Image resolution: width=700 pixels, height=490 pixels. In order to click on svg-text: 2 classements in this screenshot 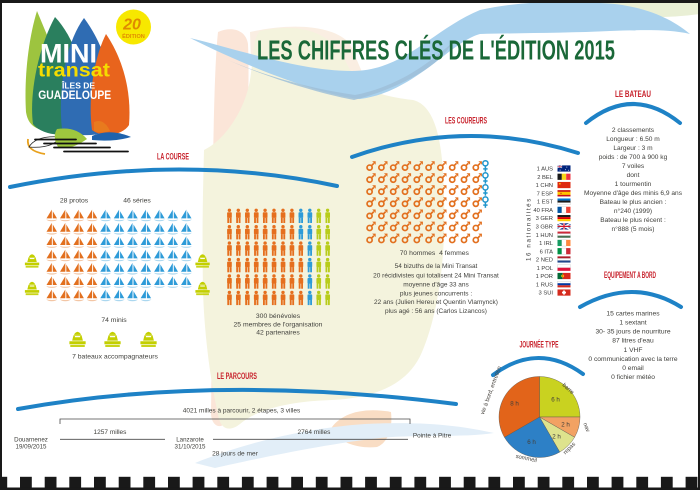, I will do `click(633, 130)`.